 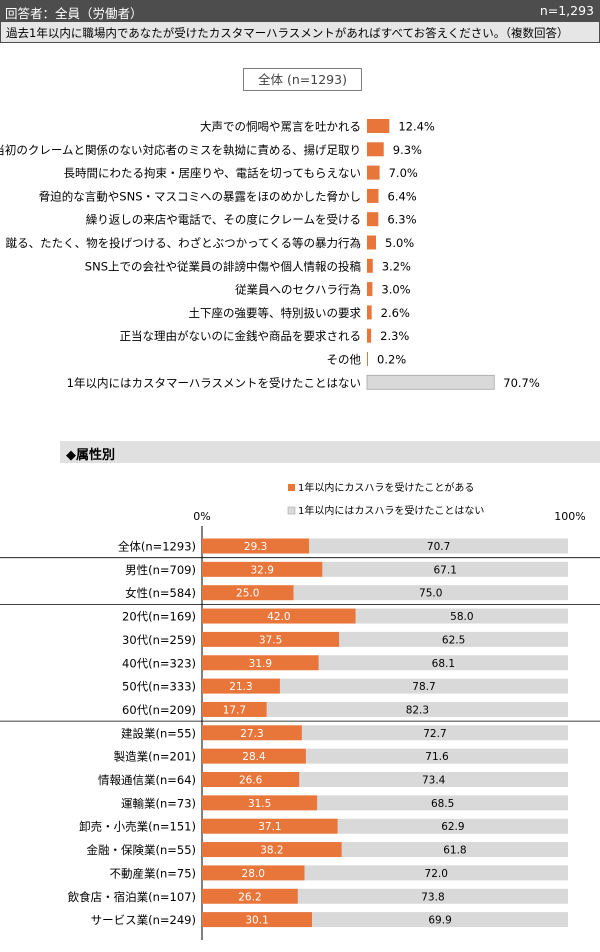 I want to click on category-label: 男性(n=709), so click(x=160, y=570).